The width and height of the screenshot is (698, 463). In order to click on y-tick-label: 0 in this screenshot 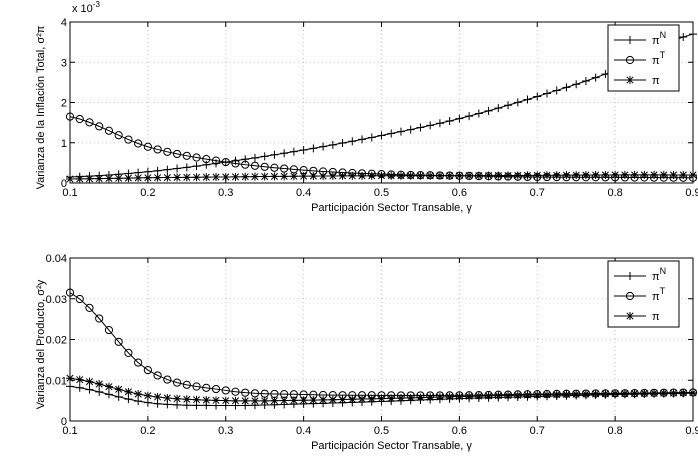, I will do `click(64, 184)`.